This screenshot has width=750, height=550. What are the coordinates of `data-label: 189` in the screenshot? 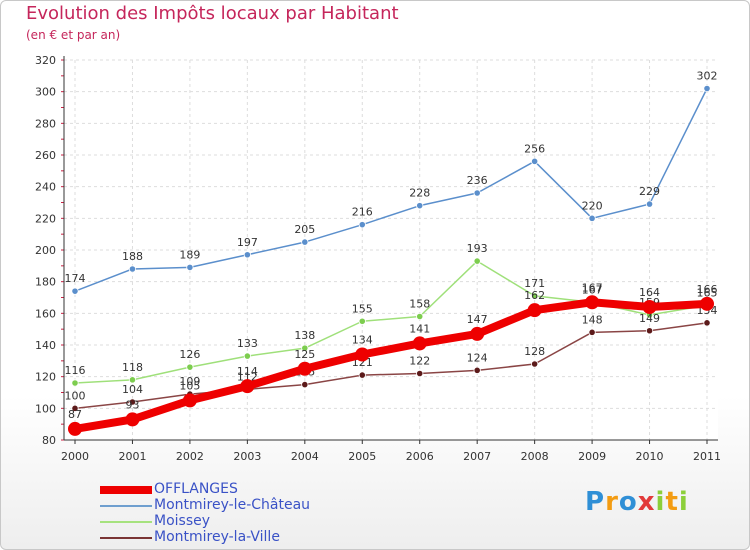 It's located at (189, 254).